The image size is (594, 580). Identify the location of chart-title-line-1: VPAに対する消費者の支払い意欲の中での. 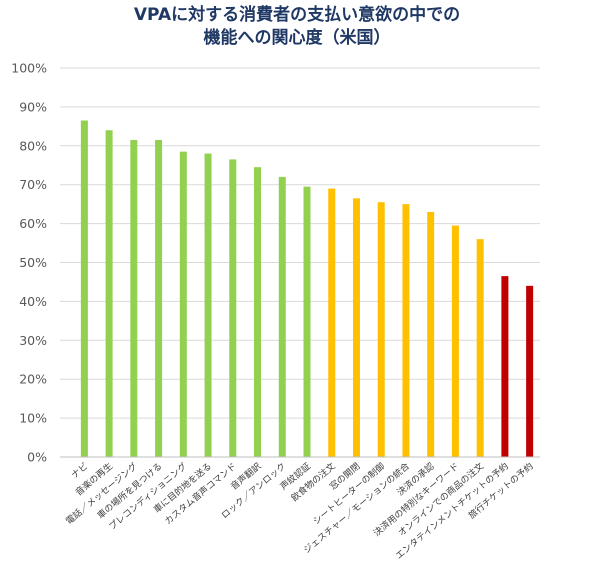
(297, 15).